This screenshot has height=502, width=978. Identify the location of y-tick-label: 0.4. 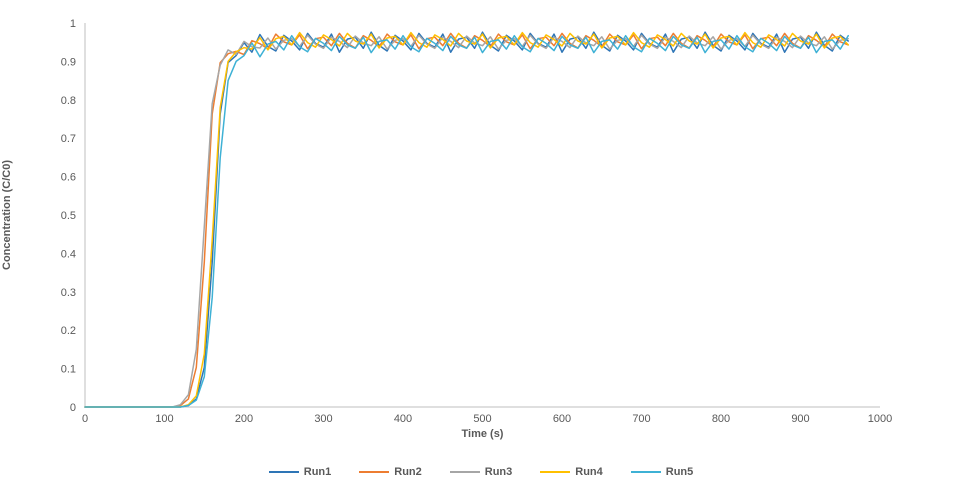
(68, 254).